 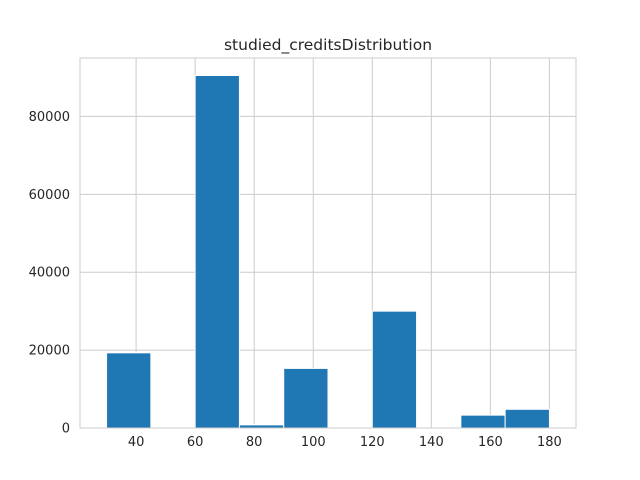 What do you see at coordinates (490, 442) in the screenshot?
I see `x-tick-label: 160` at bounding box center [490, 442].